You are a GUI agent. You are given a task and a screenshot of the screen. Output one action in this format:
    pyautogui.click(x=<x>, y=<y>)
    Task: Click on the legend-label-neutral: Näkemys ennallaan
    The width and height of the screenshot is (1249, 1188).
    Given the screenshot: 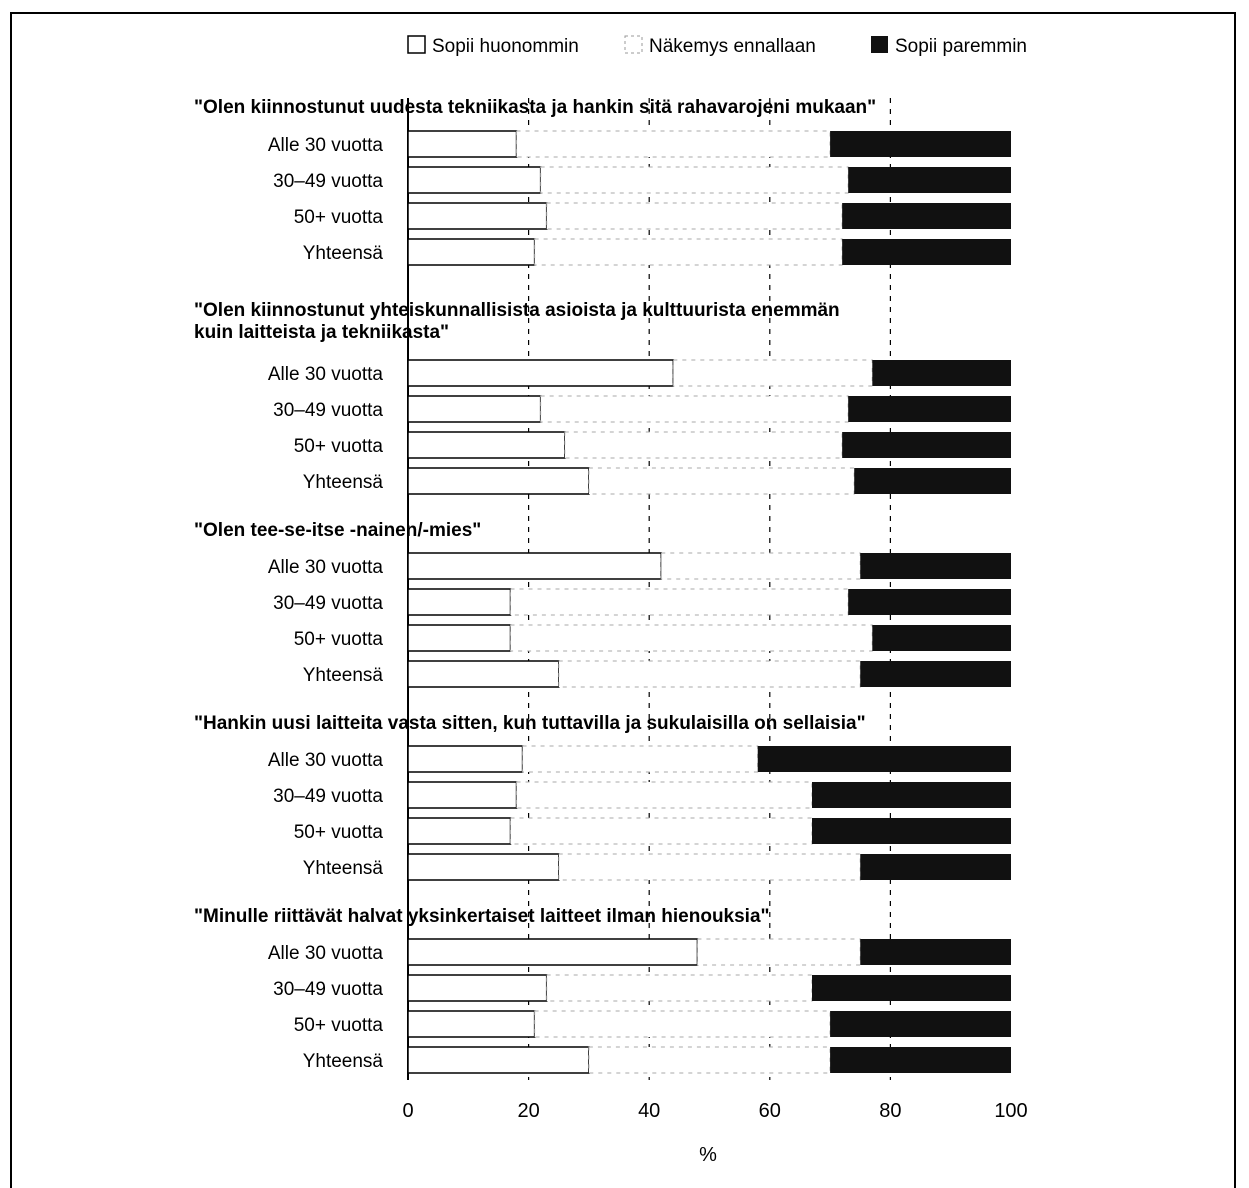 What is the action you would take?
    pyautogui.click(x=732, y=46)
    